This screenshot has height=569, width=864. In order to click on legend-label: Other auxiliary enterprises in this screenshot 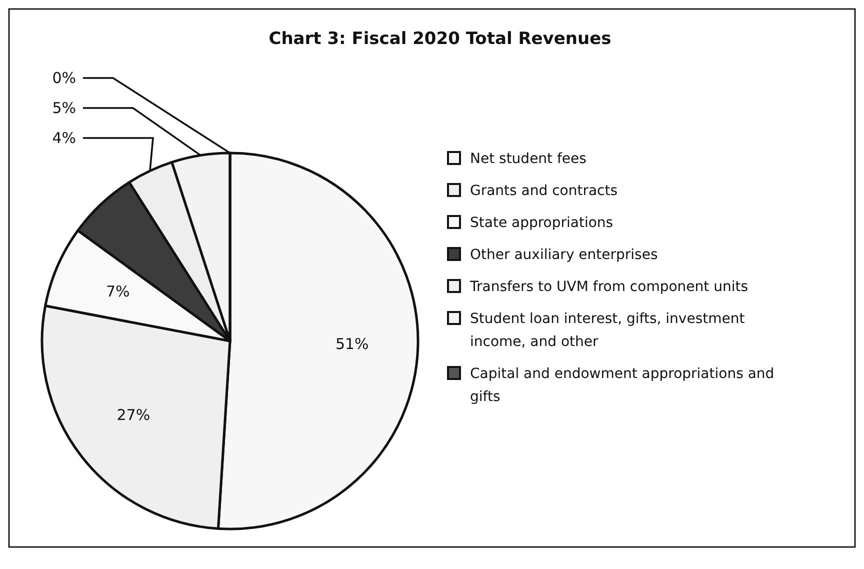, I will do `click(564, 255)`.